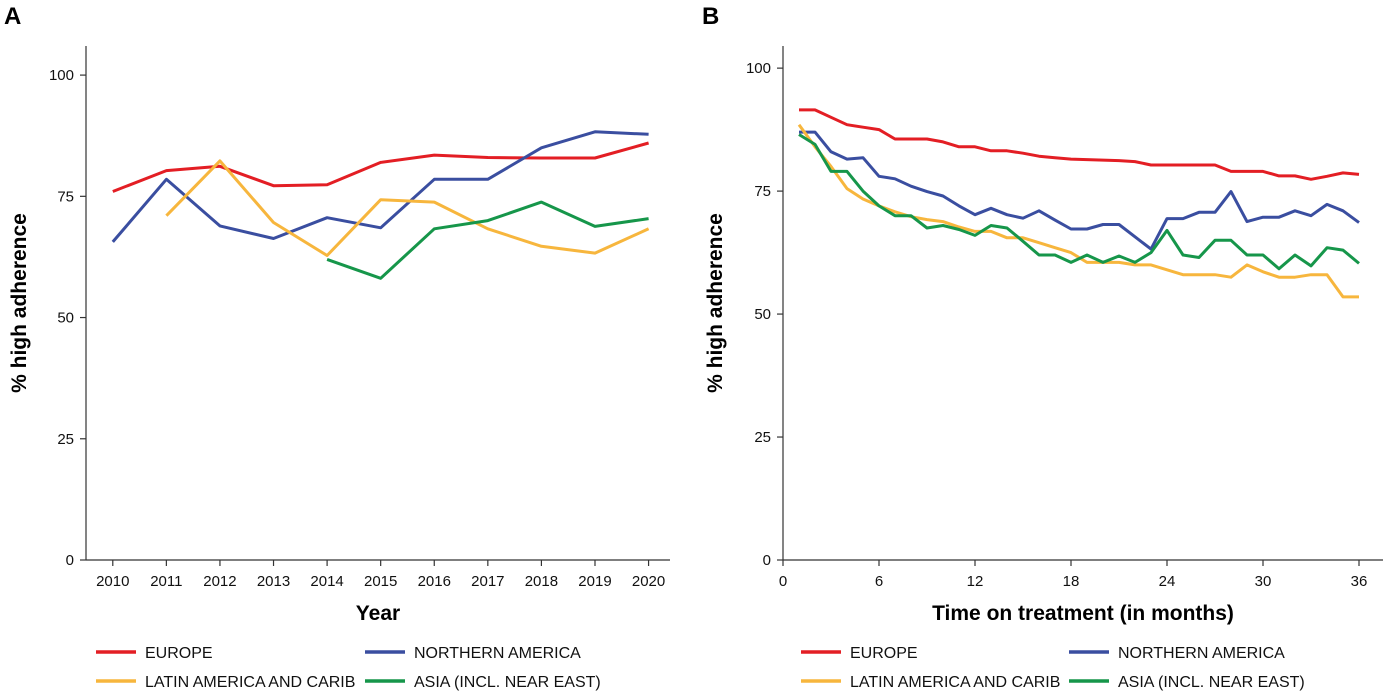  What do you see at coordinates (1071, 581) in the screenshot?
I see `x-tick-label: 18` at bounding box center [1071, 581].